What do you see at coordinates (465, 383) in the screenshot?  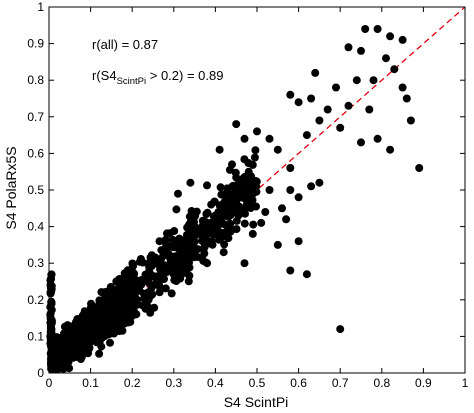 I see `x-tick-label: 1` at bounding box center [465, 383].